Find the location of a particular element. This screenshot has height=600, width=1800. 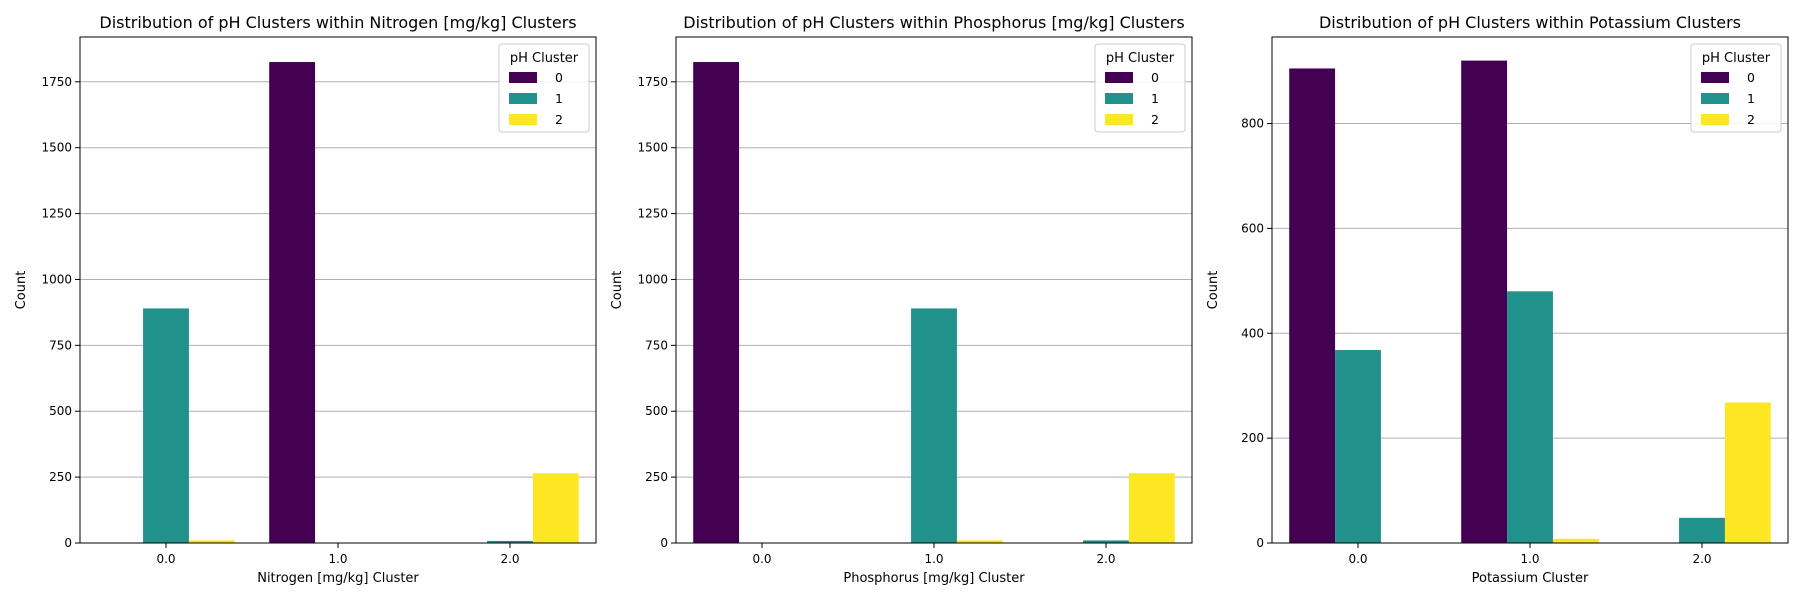

x-axis-label: Potassium Cluster is located at coordinates (1530, 578).